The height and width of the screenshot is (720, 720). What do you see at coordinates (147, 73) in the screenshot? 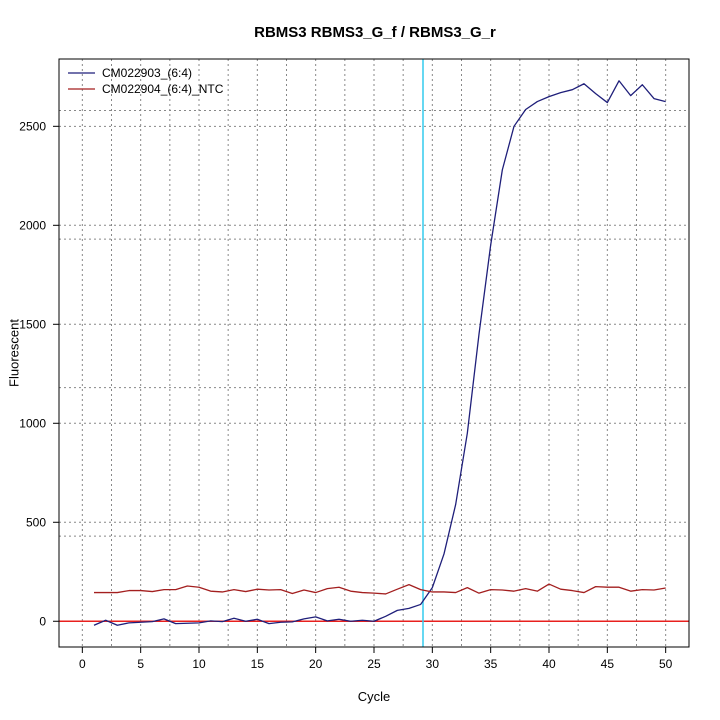
I see `legend-label: CM022903_(6:4)` at bounding box center [147, 73].